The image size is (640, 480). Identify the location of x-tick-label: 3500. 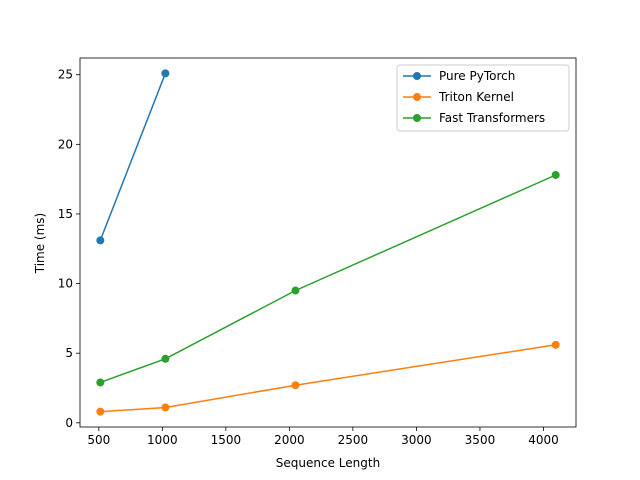
(480, 440).